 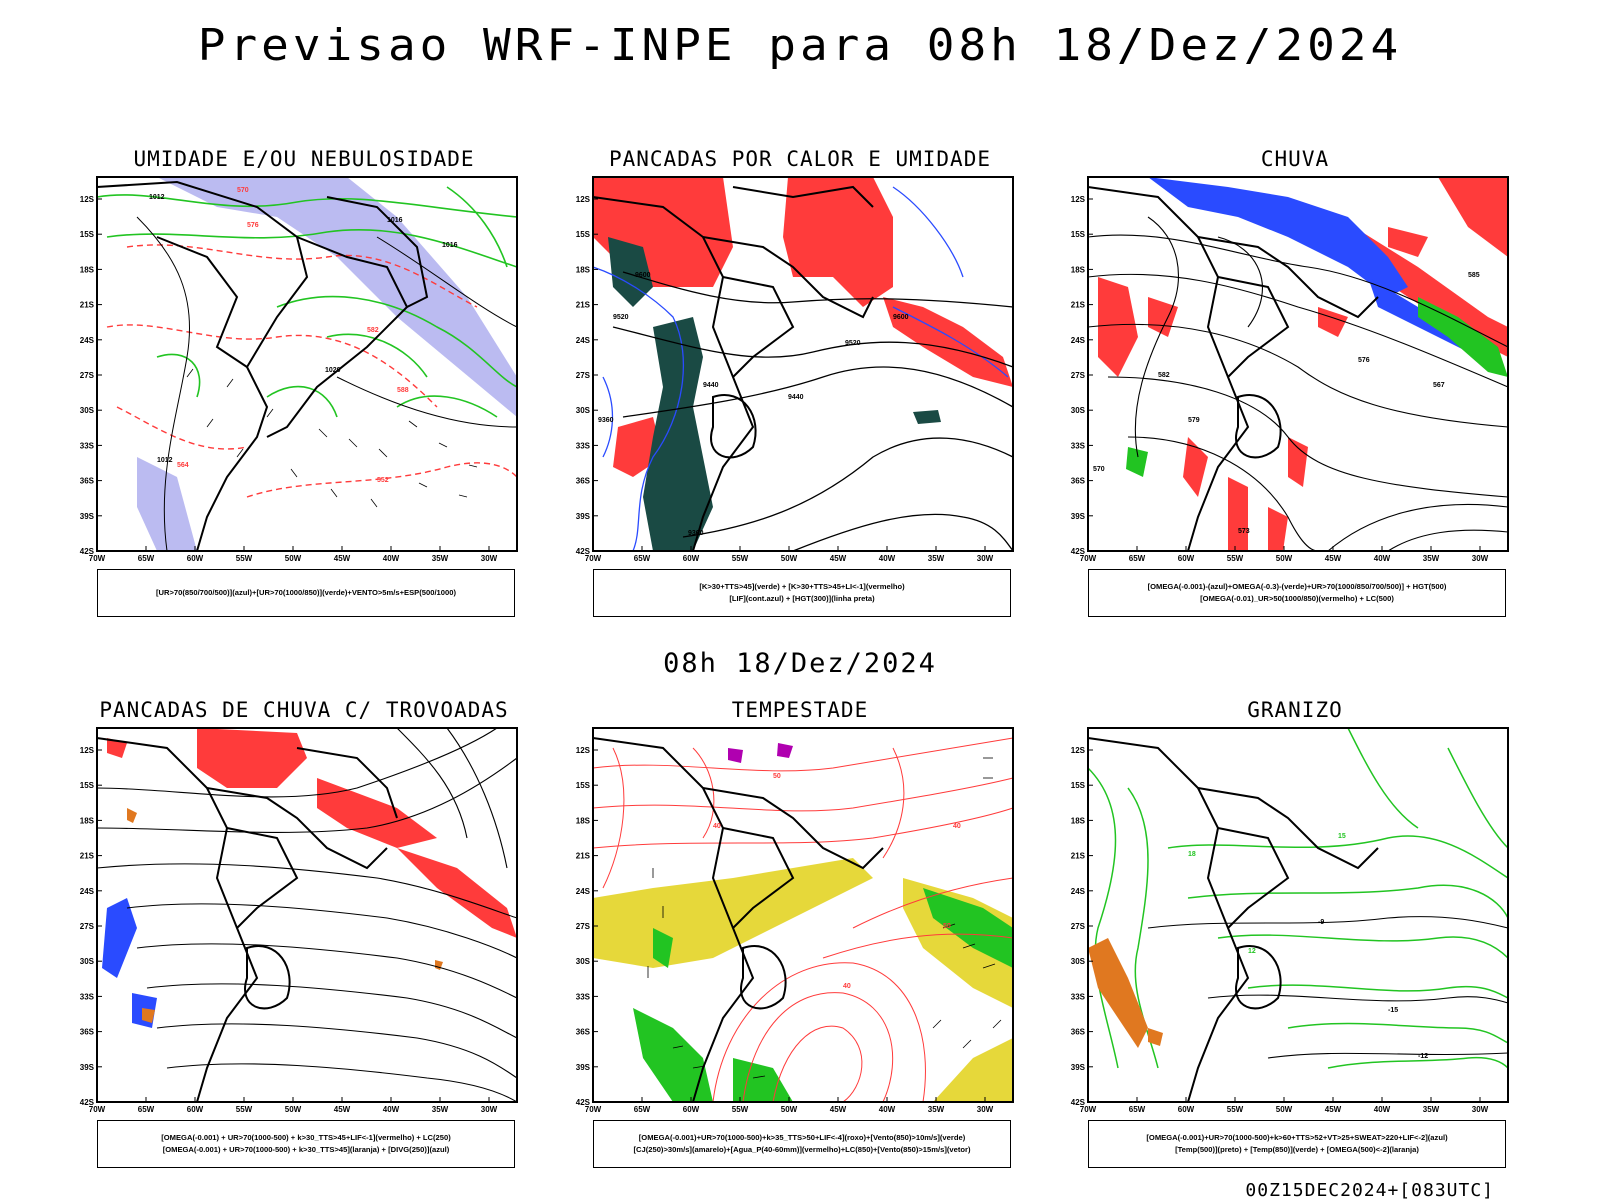 I want to click on panel-storm: TEMPESTADE, so click(x=800, y=938).